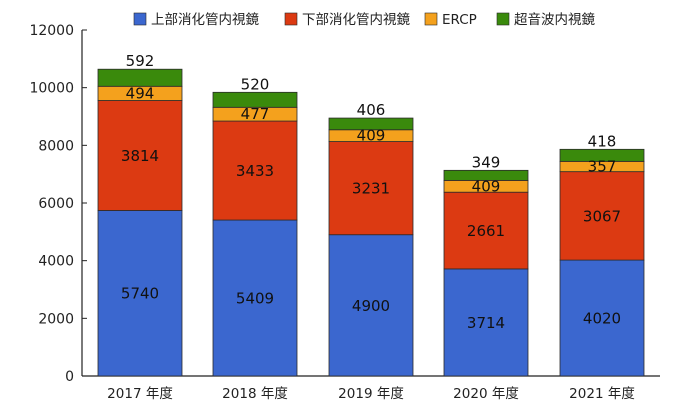 The width and height of the screenshot is (690, 418). What do you see at coordinates (356, 20) in the screenshot?
I see `legend-label: 下部消化管内視鏡` at bounding box center [356, 20].